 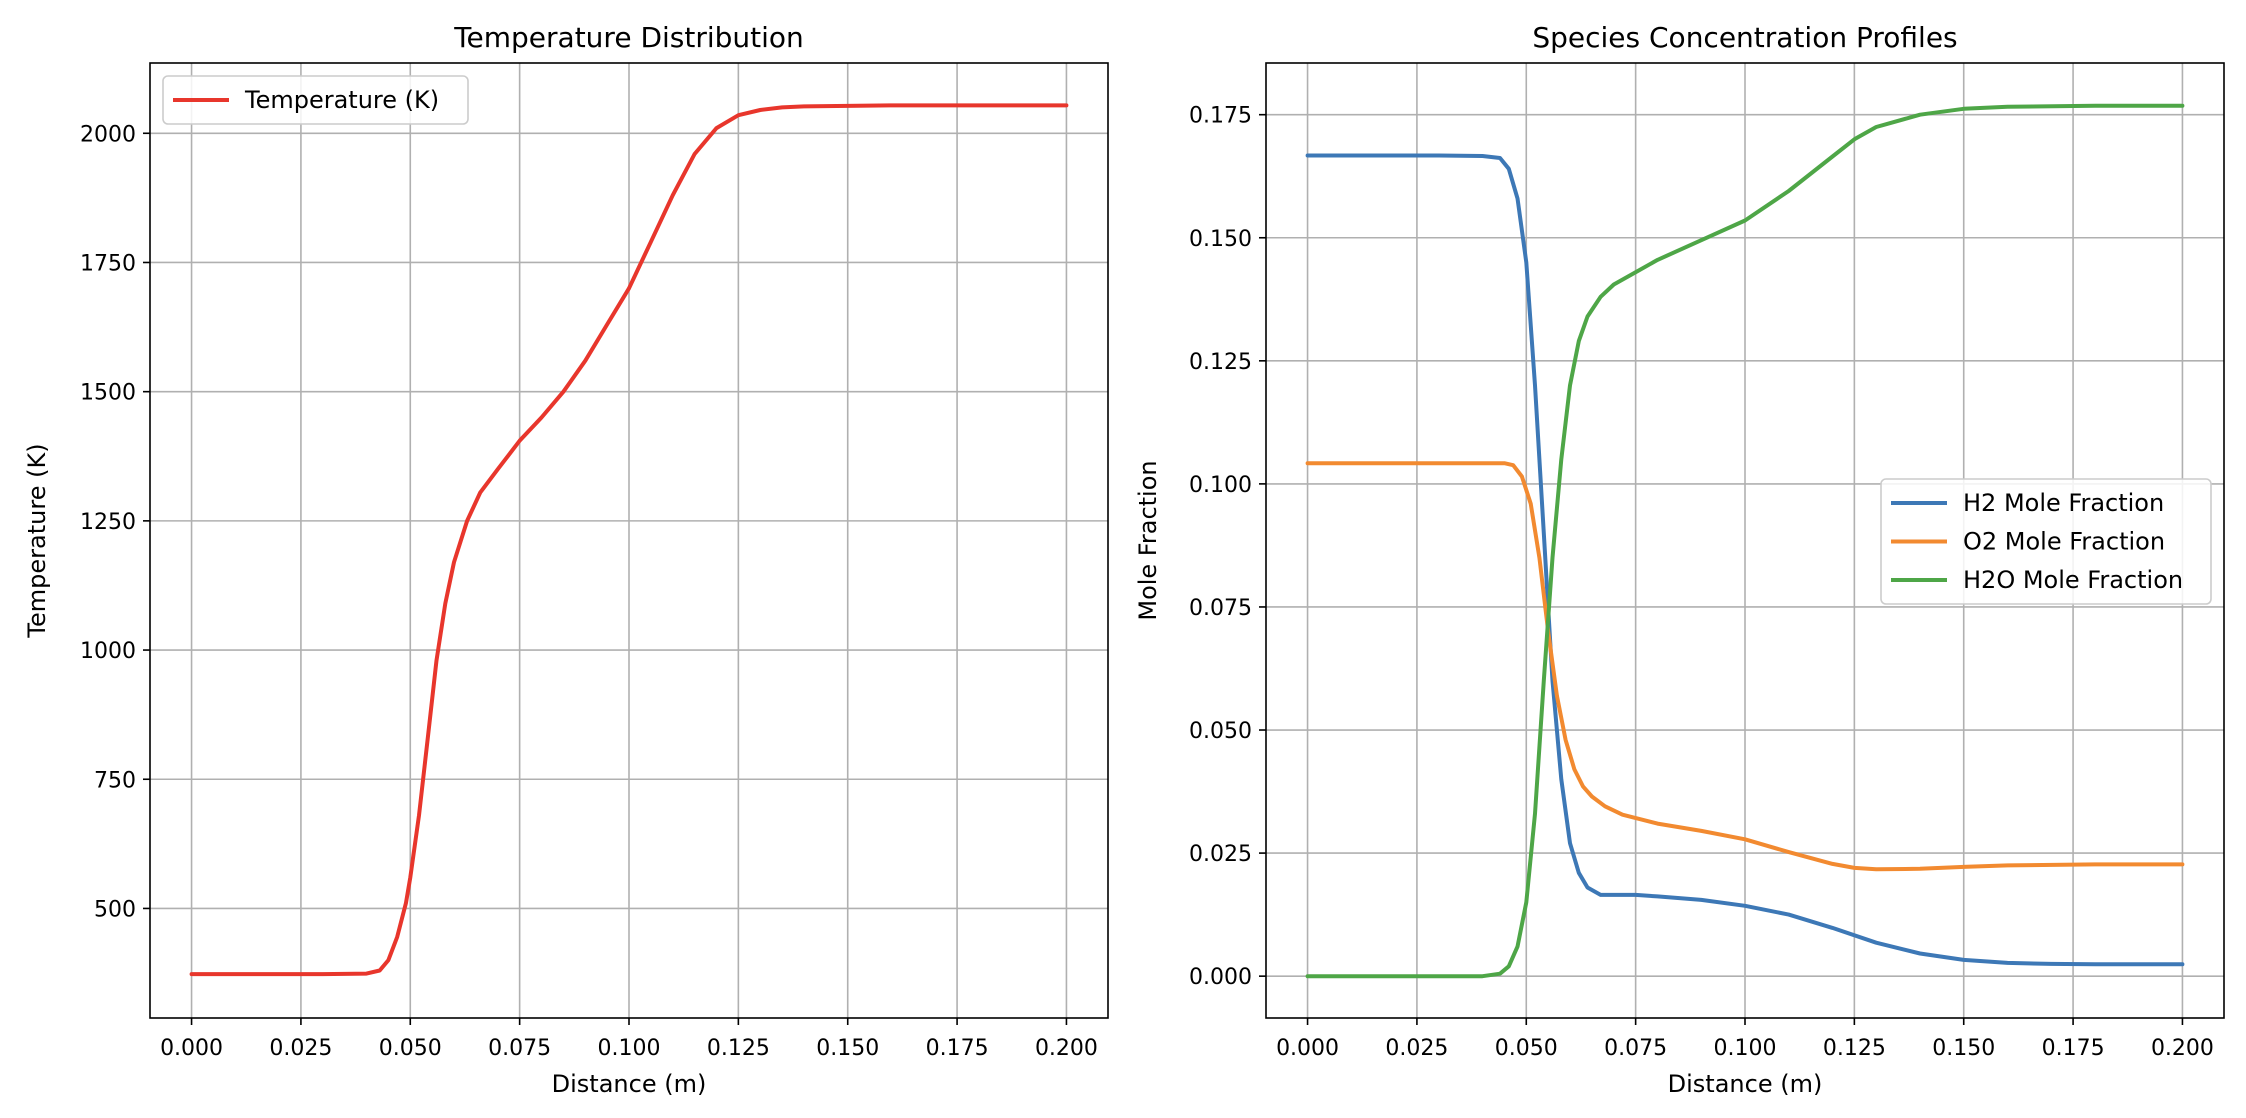 I want to click on y-tick-label: 1750, so click(x=108, y=263).